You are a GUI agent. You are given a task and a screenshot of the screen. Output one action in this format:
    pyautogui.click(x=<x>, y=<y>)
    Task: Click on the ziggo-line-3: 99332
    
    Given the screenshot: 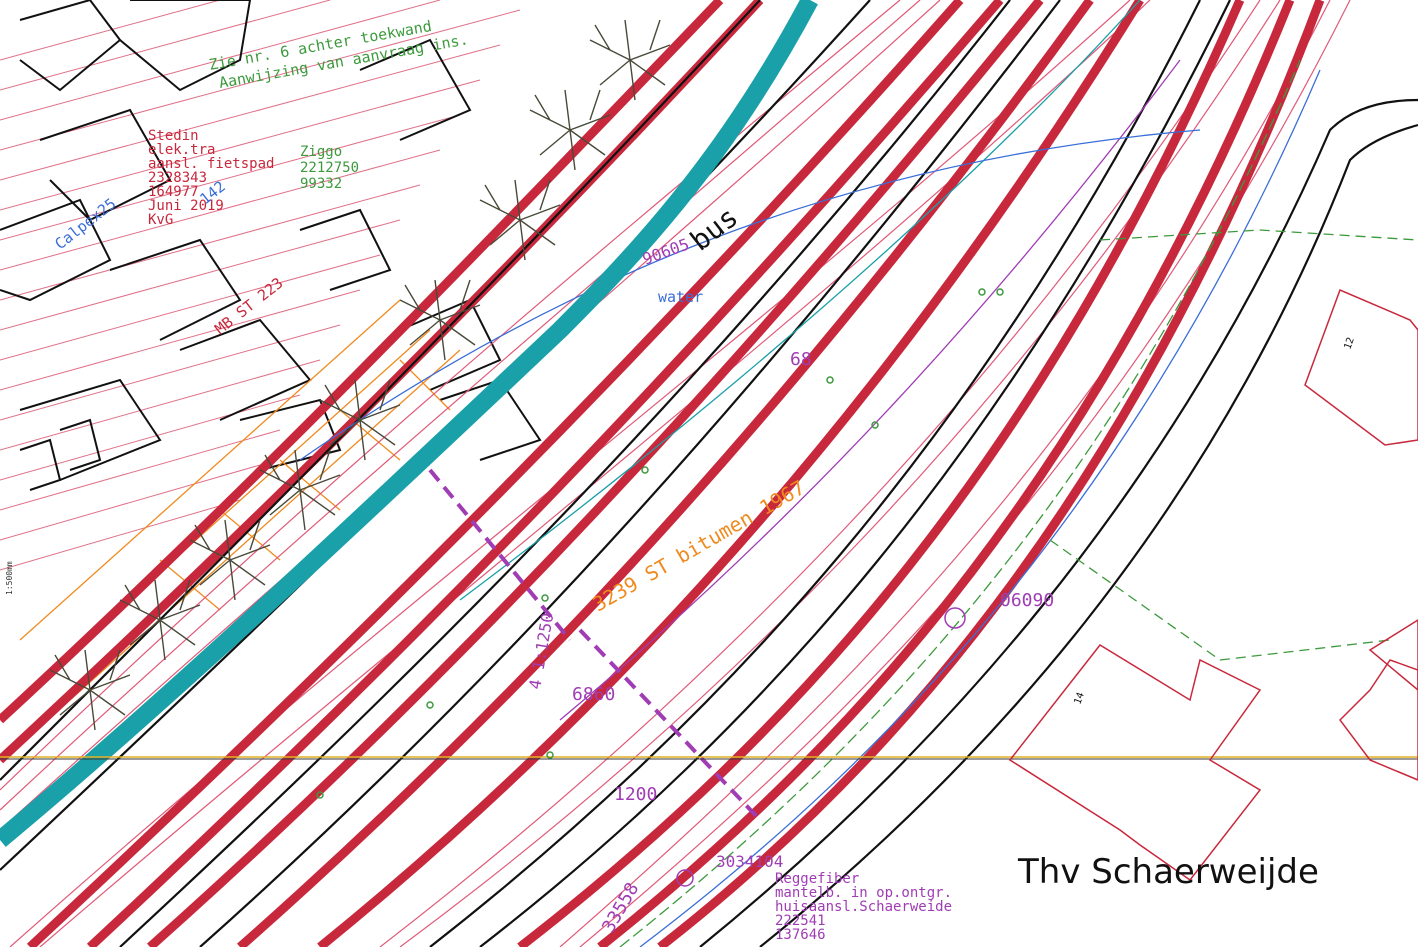 What is the action you would take?
    pyautogui.click(x=321, y=184)
    